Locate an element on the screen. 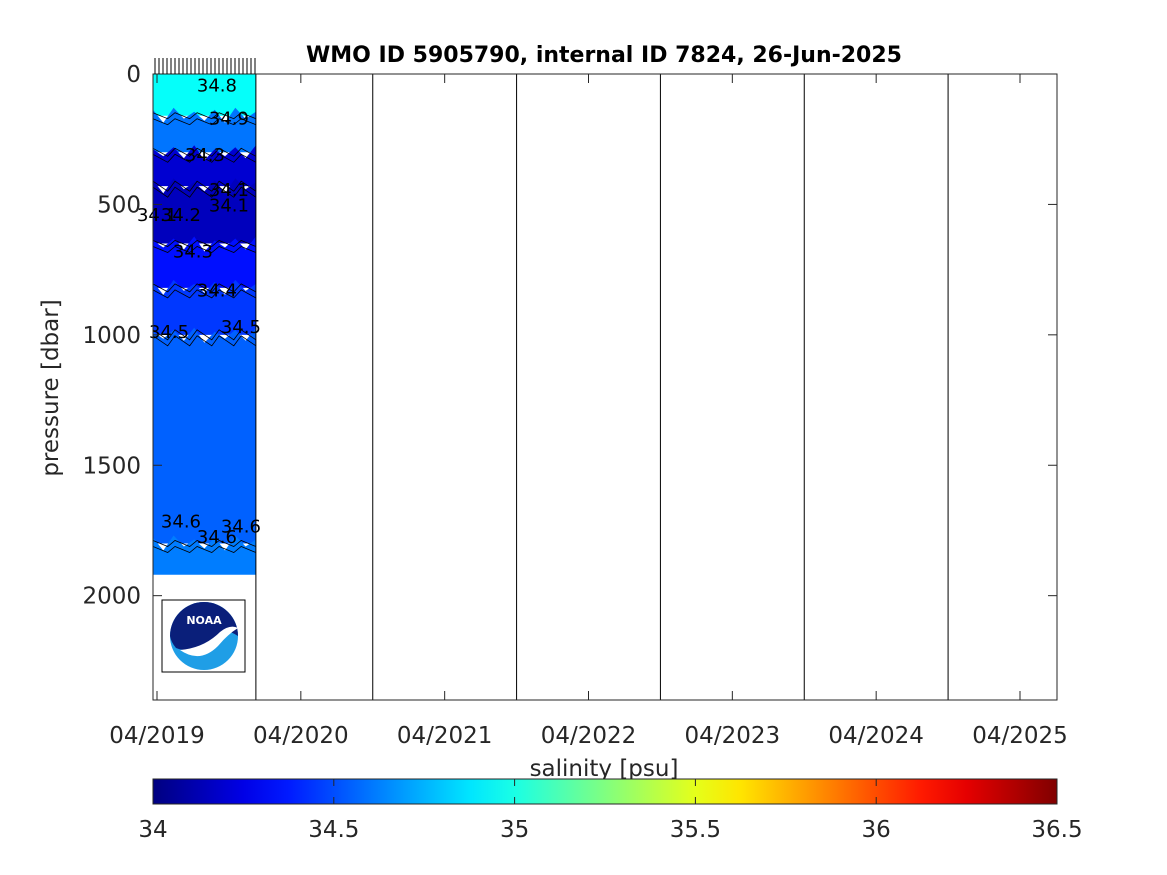  y-axis-label: pressure [dbar] is located at coordinates (51, 387).